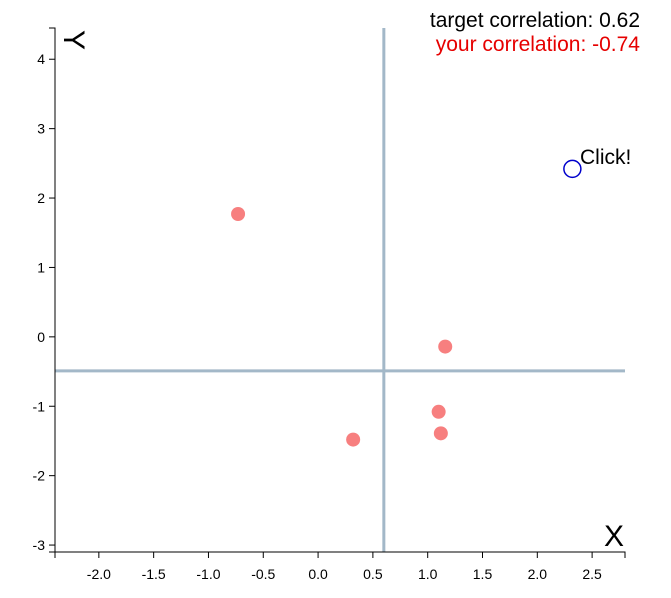 This screenshot has height=598, width=671. What do you see at coordinates (39, 406) in the screenshot?
I see `y-tick-label: -1` at bounding box center [39, 406].